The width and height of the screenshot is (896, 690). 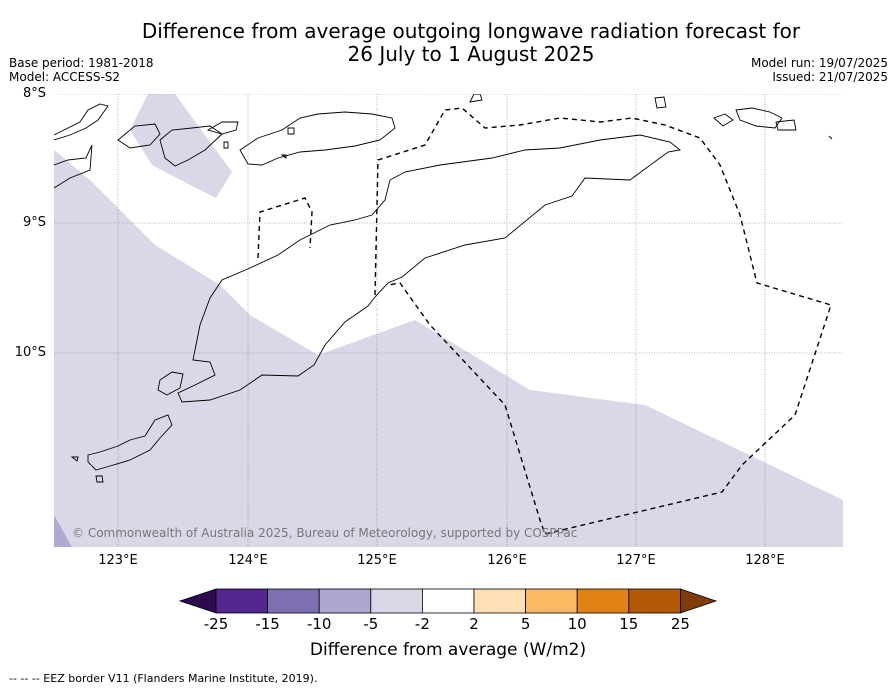 I want to click on colorbar-tick-label: 10, so click(x=577, y=624).